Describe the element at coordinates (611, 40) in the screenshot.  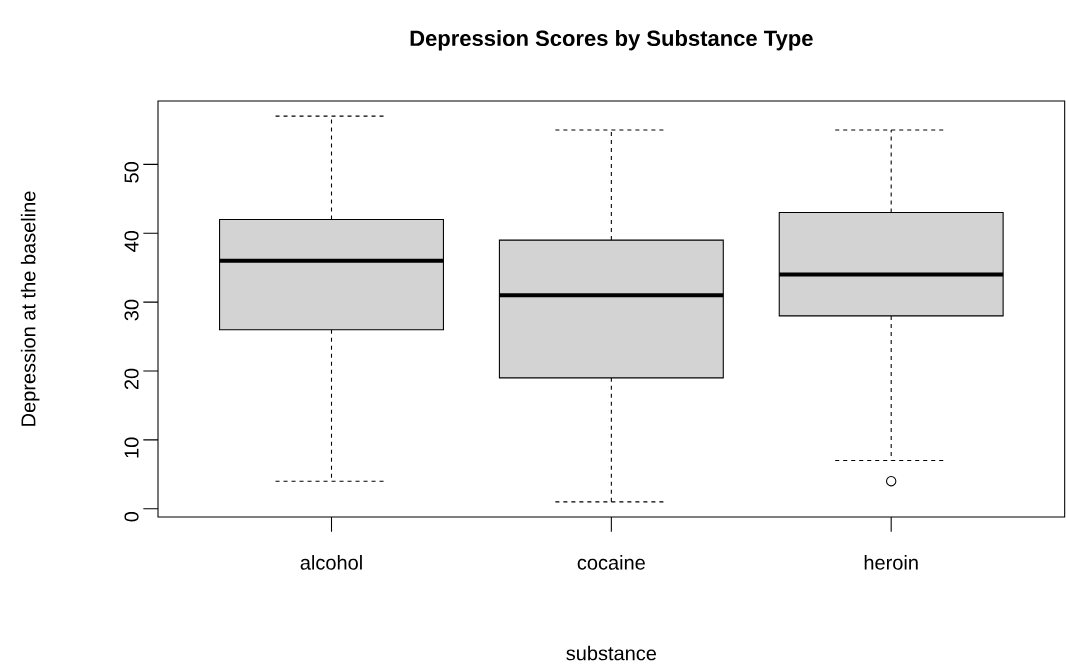
I see `chart-title: Depression Scores by Substance Type` at that location.